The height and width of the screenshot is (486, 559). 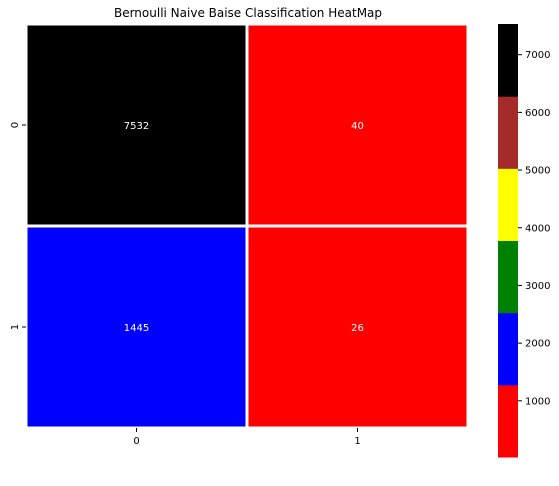 What do you see at coordinates (18, 226) in the screenshot?
I see `y-axis: 01` at bounding box center [18, 226].